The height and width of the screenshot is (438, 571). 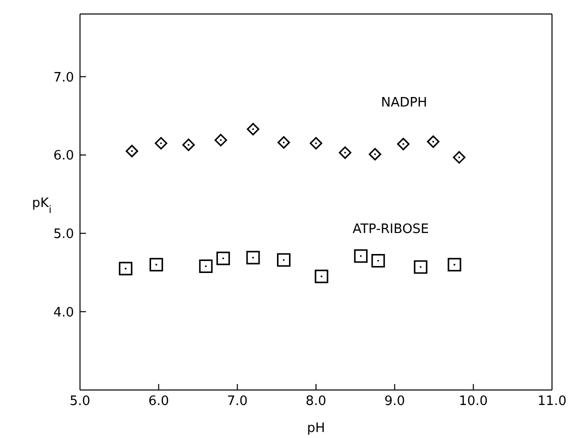 I want to click on series-label: ATP-RIBOSE, so click(x=390, y=230).